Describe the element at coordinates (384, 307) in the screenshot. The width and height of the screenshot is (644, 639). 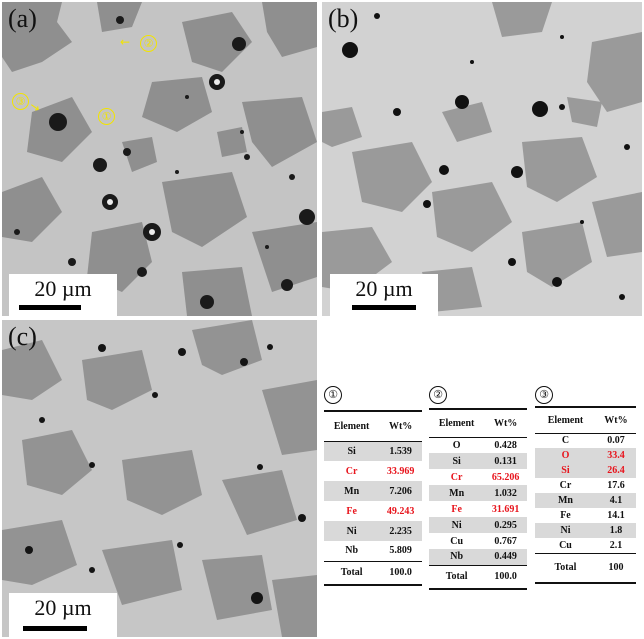
I see `scale-line-b` at that location.